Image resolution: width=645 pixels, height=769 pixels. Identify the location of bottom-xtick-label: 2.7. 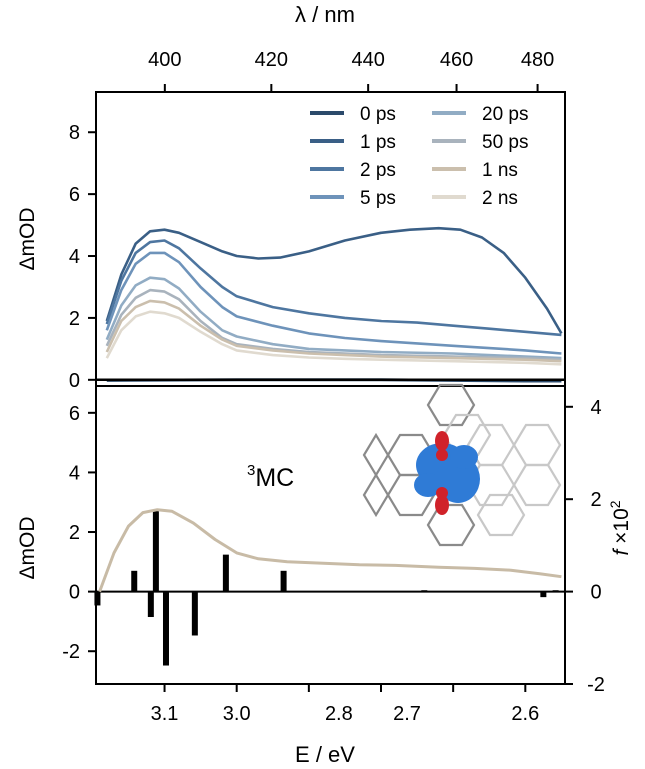
(407, 714).